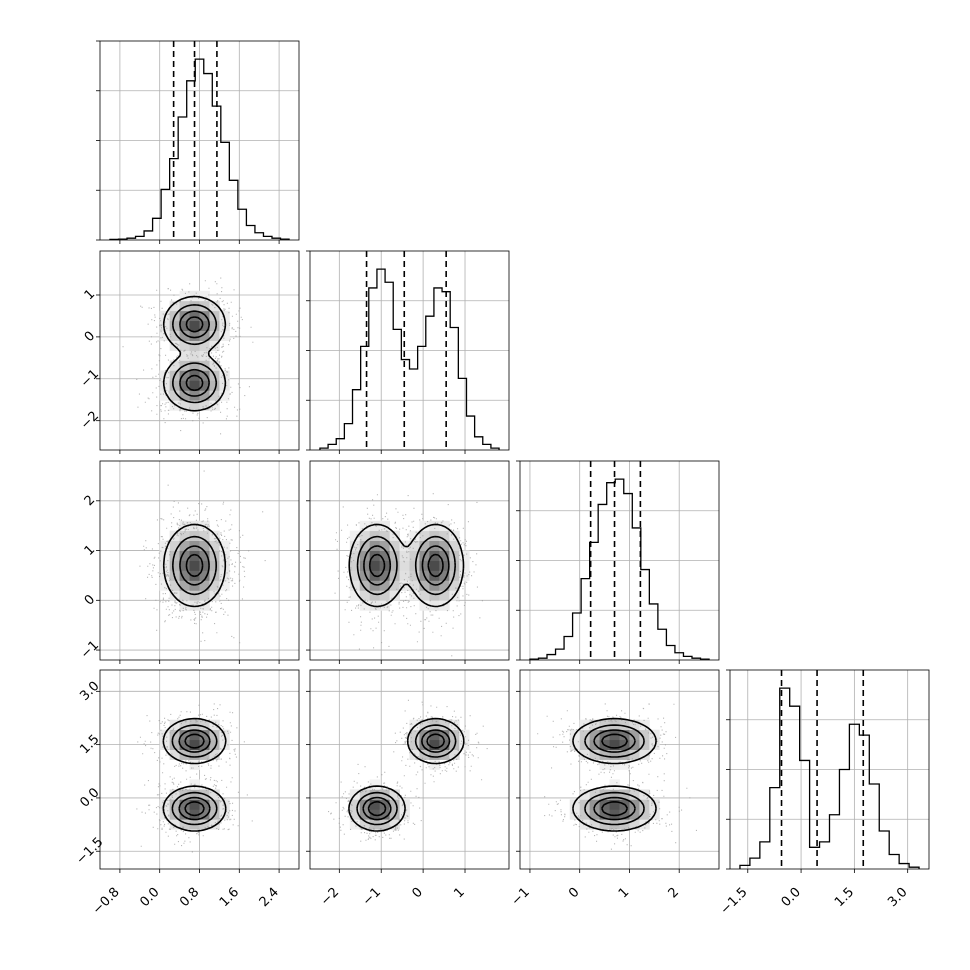  What do you see at coordinates (229, 897) in the screenshot?
I see `x-tick-label: 1.6` at bounding box center [229, 897].